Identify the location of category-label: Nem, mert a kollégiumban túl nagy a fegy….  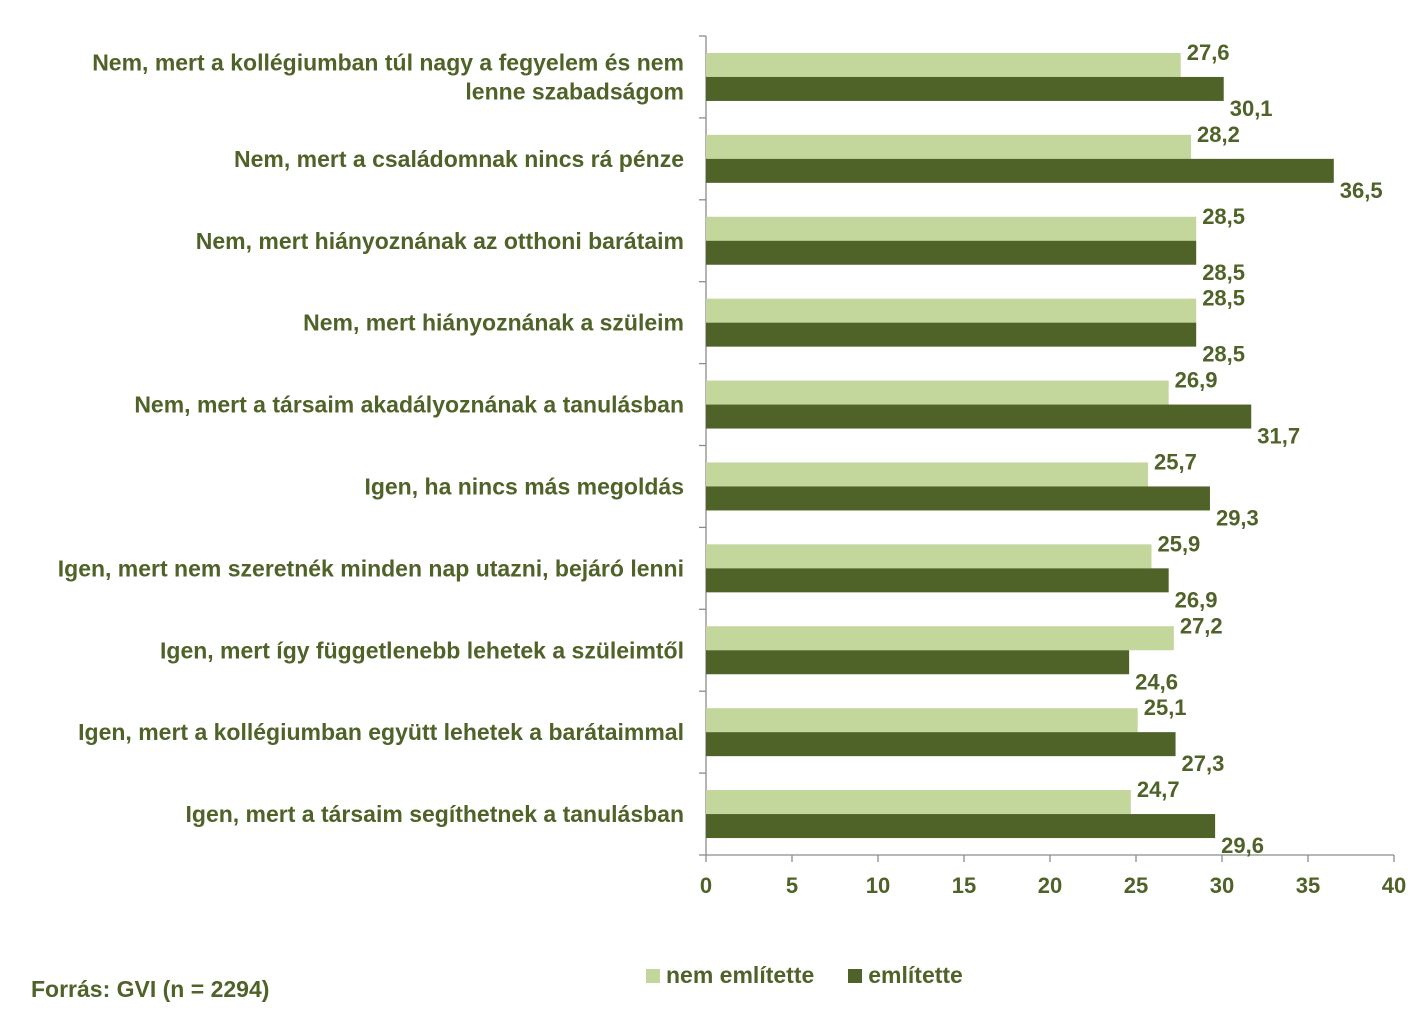
(388, 76).